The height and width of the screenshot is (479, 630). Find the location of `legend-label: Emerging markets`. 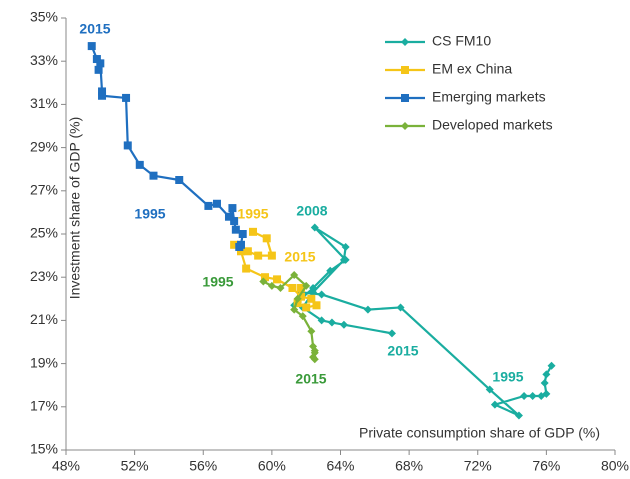

legend-label: Emerging markets is located at coordinates (489, 97).